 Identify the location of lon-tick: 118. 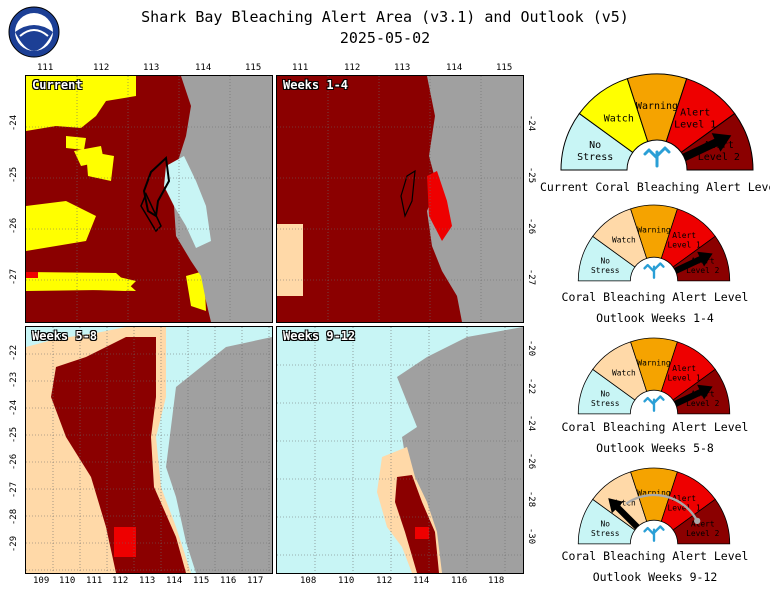
(496, 581).